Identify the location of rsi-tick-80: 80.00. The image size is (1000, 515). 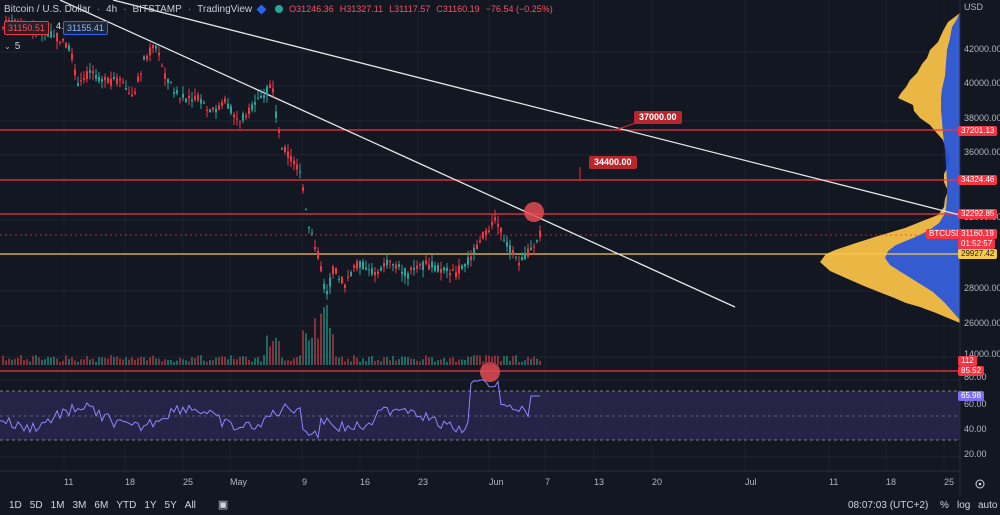
(975, 377).